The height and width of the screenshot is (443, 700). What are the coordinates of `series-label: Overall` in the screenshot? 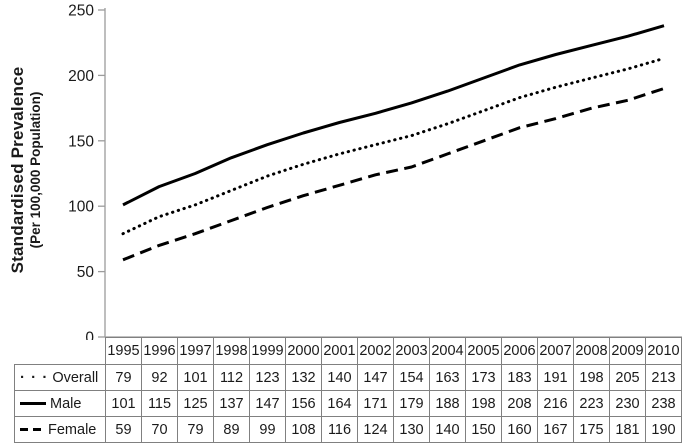 It's located at (75, 377).